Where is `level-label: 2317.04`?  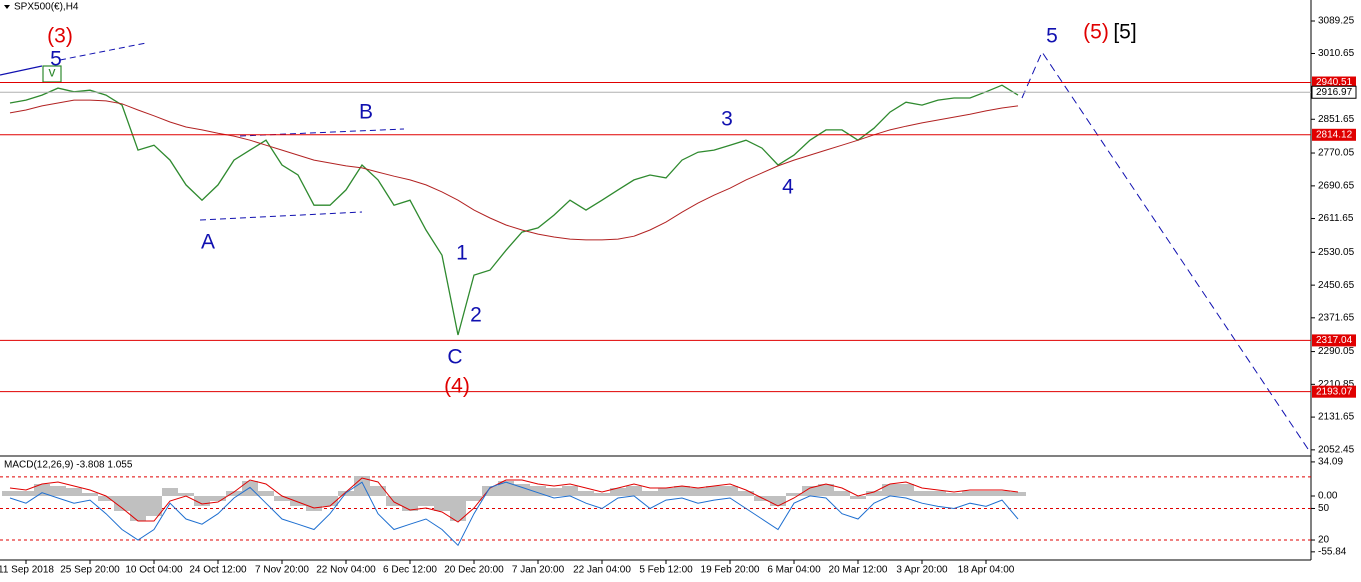 level-label: 2317.04 is located at coordinates (1334, 340).